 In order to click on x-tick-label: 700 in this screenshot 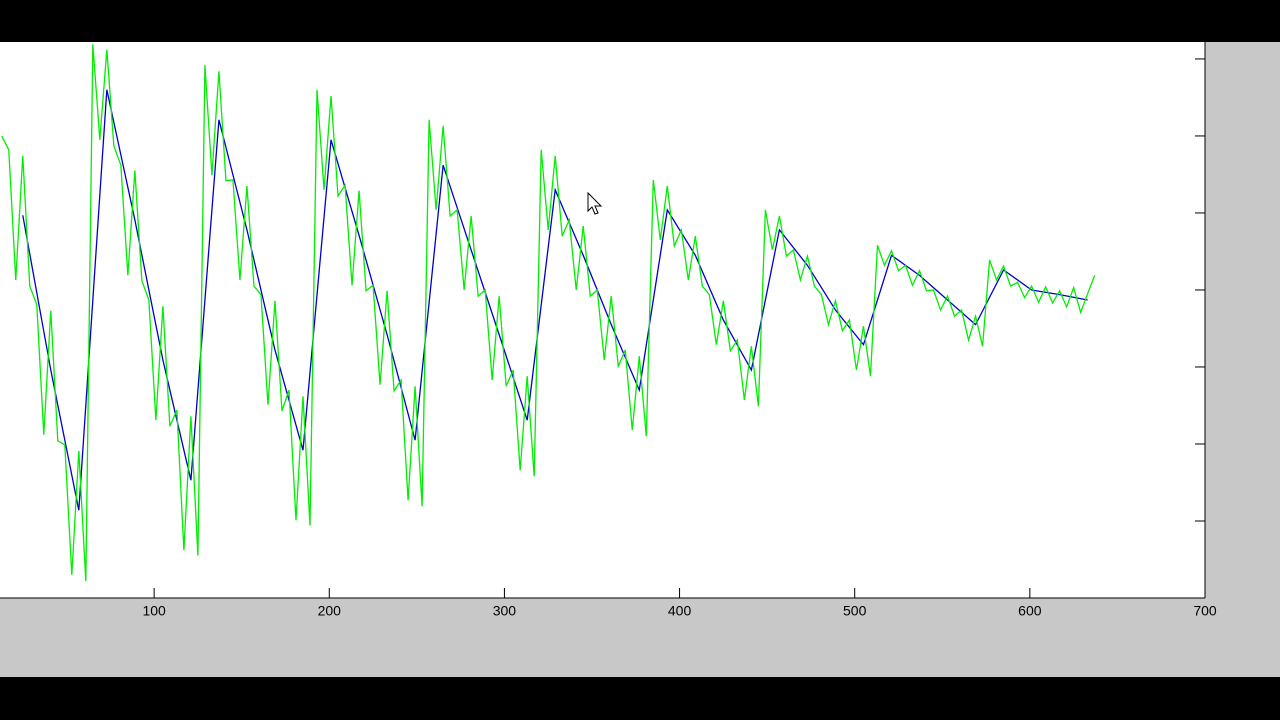, I will do `click(1205, 611)`.